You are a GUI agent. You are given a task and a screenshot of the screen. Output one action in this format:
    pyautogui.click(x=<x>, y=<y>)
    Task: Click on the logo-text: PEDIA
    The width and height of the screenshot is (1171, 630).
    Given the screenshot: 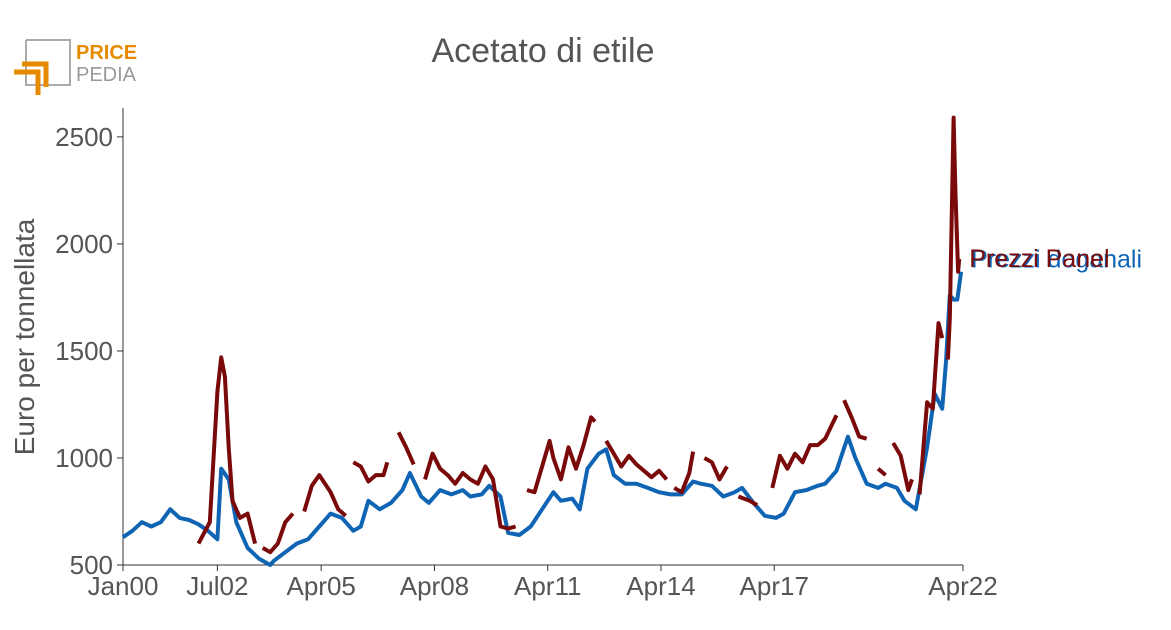 What is the action you would take?
    pyautogui.click(x=106, y=75)
    